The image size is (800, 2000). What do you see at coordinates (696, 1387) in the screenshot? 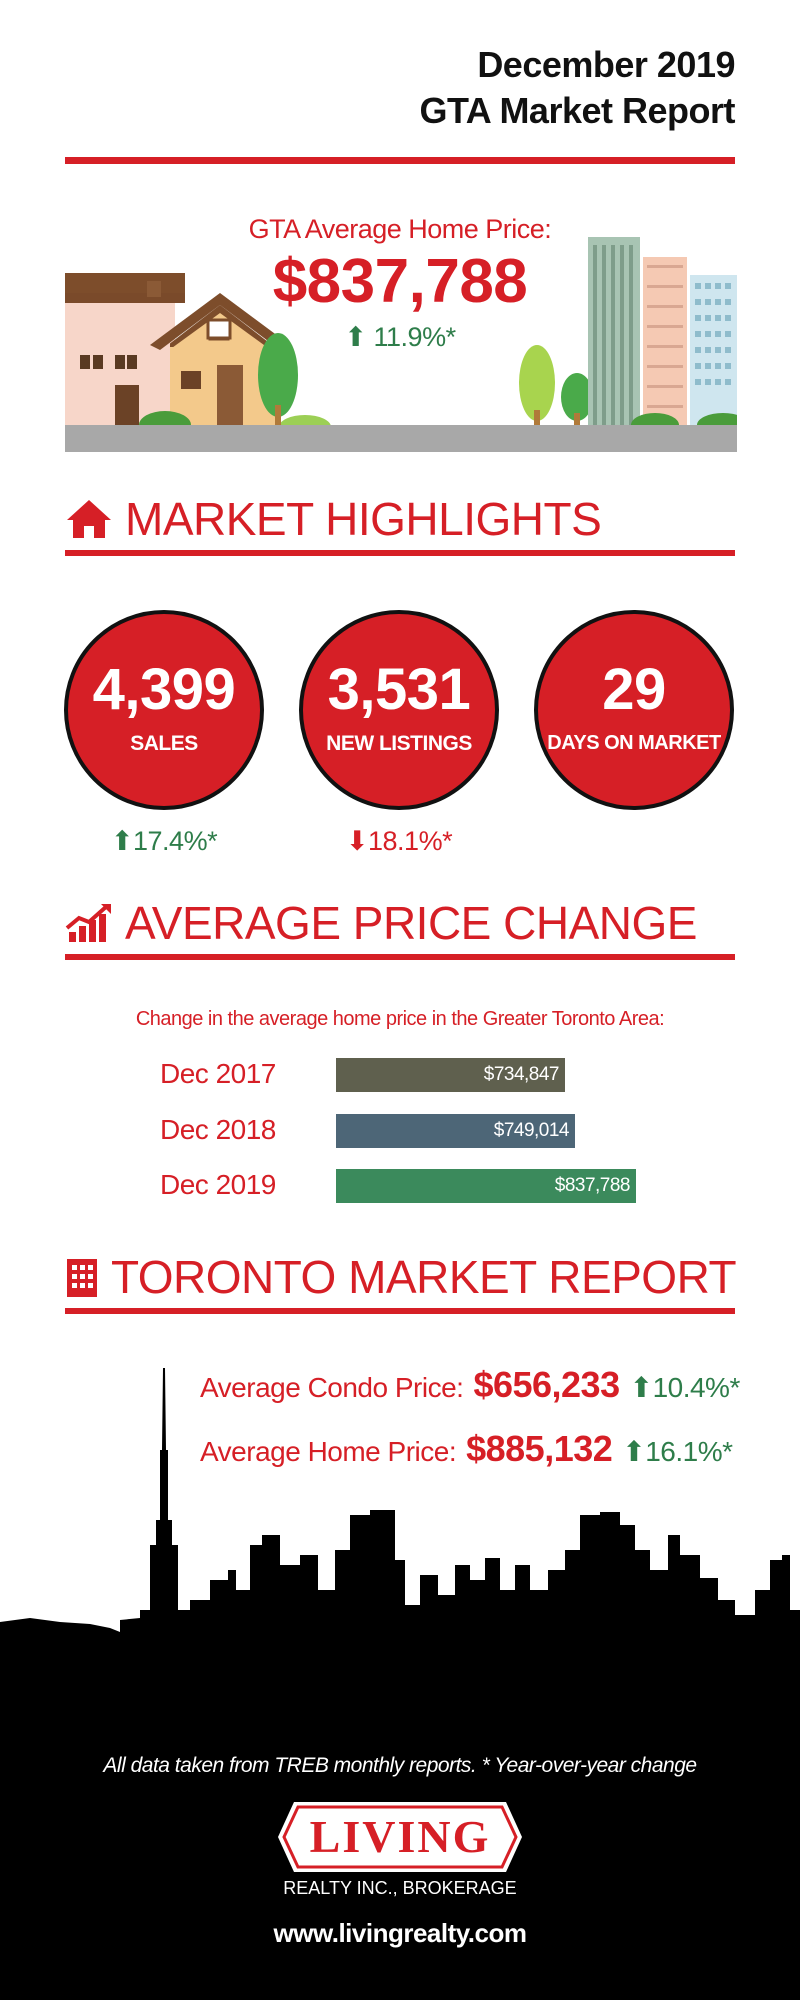
I see `condo-price-change-value: 10.4%*` at bounding box center [696, 1387].